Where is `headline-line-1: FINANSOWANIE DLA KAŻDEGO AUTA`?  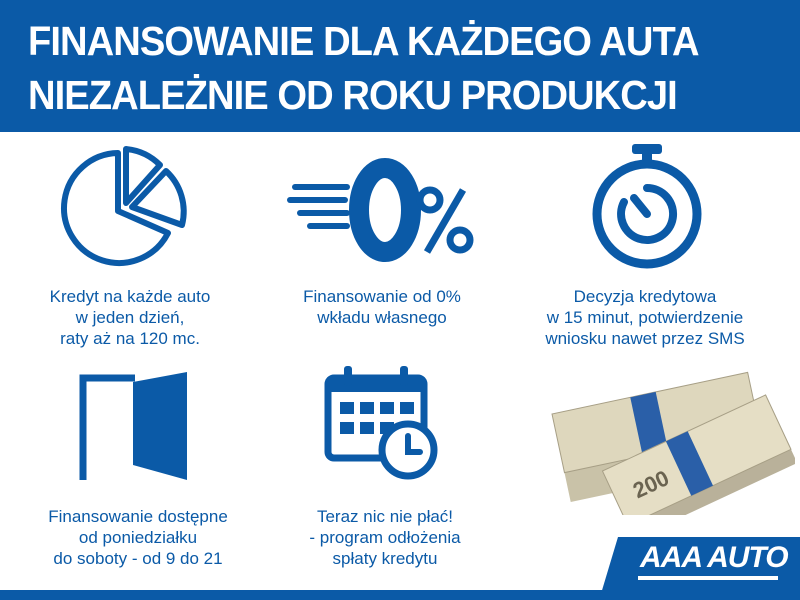
headline-line-1: FINANSOWANIE DLA KAŻDEGO AUTA is located at coordinates (364, 41).